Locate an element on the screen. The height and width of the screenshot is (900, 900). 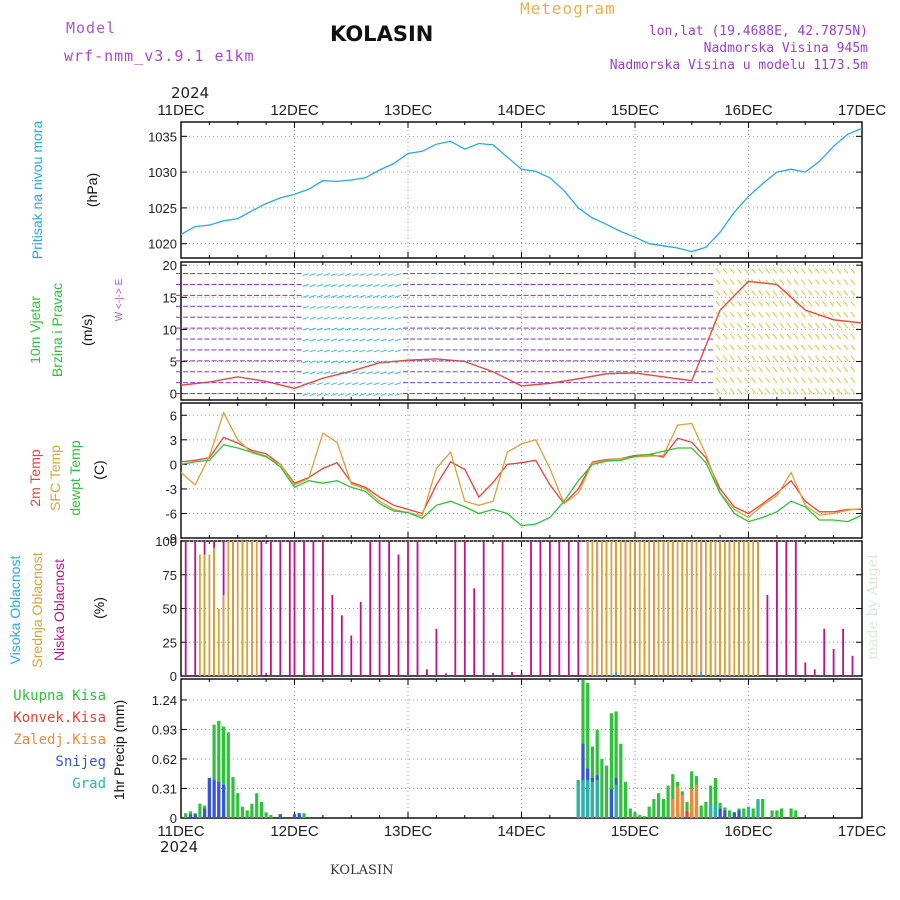
bar-snow is located at coordinates (209, 798).